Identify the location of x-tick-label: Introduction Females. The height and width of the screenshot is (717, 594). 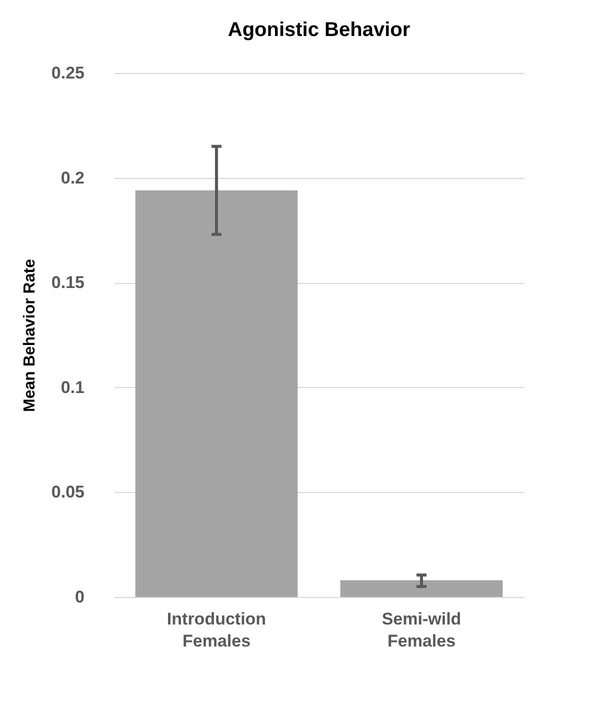
(216, 630).